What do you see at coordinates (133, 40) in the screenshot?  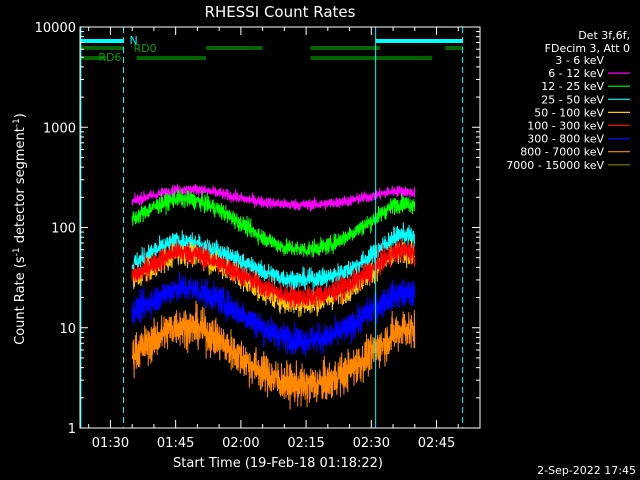 I see `state-label-N: N` at bounding box center [133, 40].